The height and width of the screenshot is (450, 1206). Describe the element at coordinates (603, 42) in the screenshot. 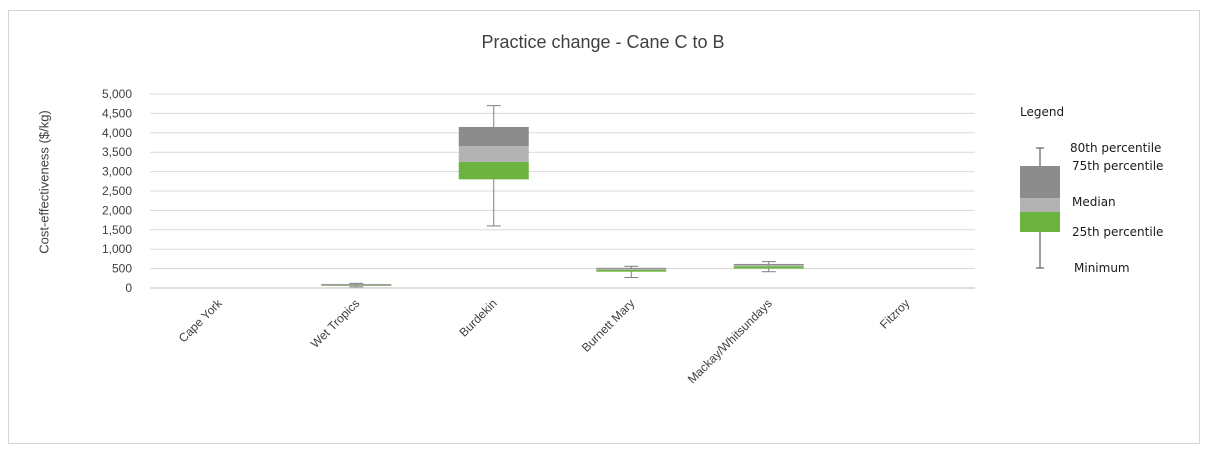

I see `chart-title: Practice change - Cane C to B` at that location.